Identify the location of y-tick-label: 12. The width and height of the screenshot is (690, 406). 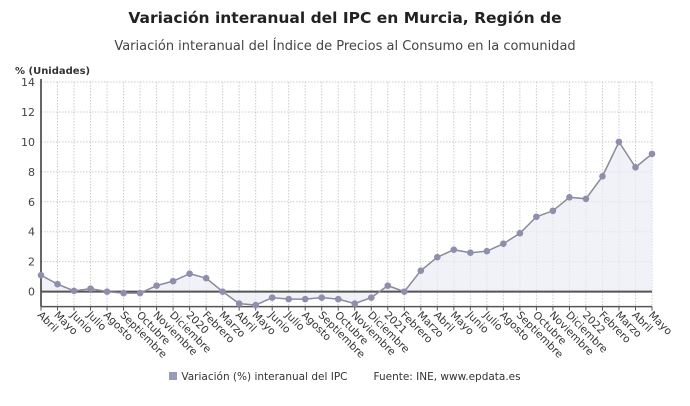
(28, 112).